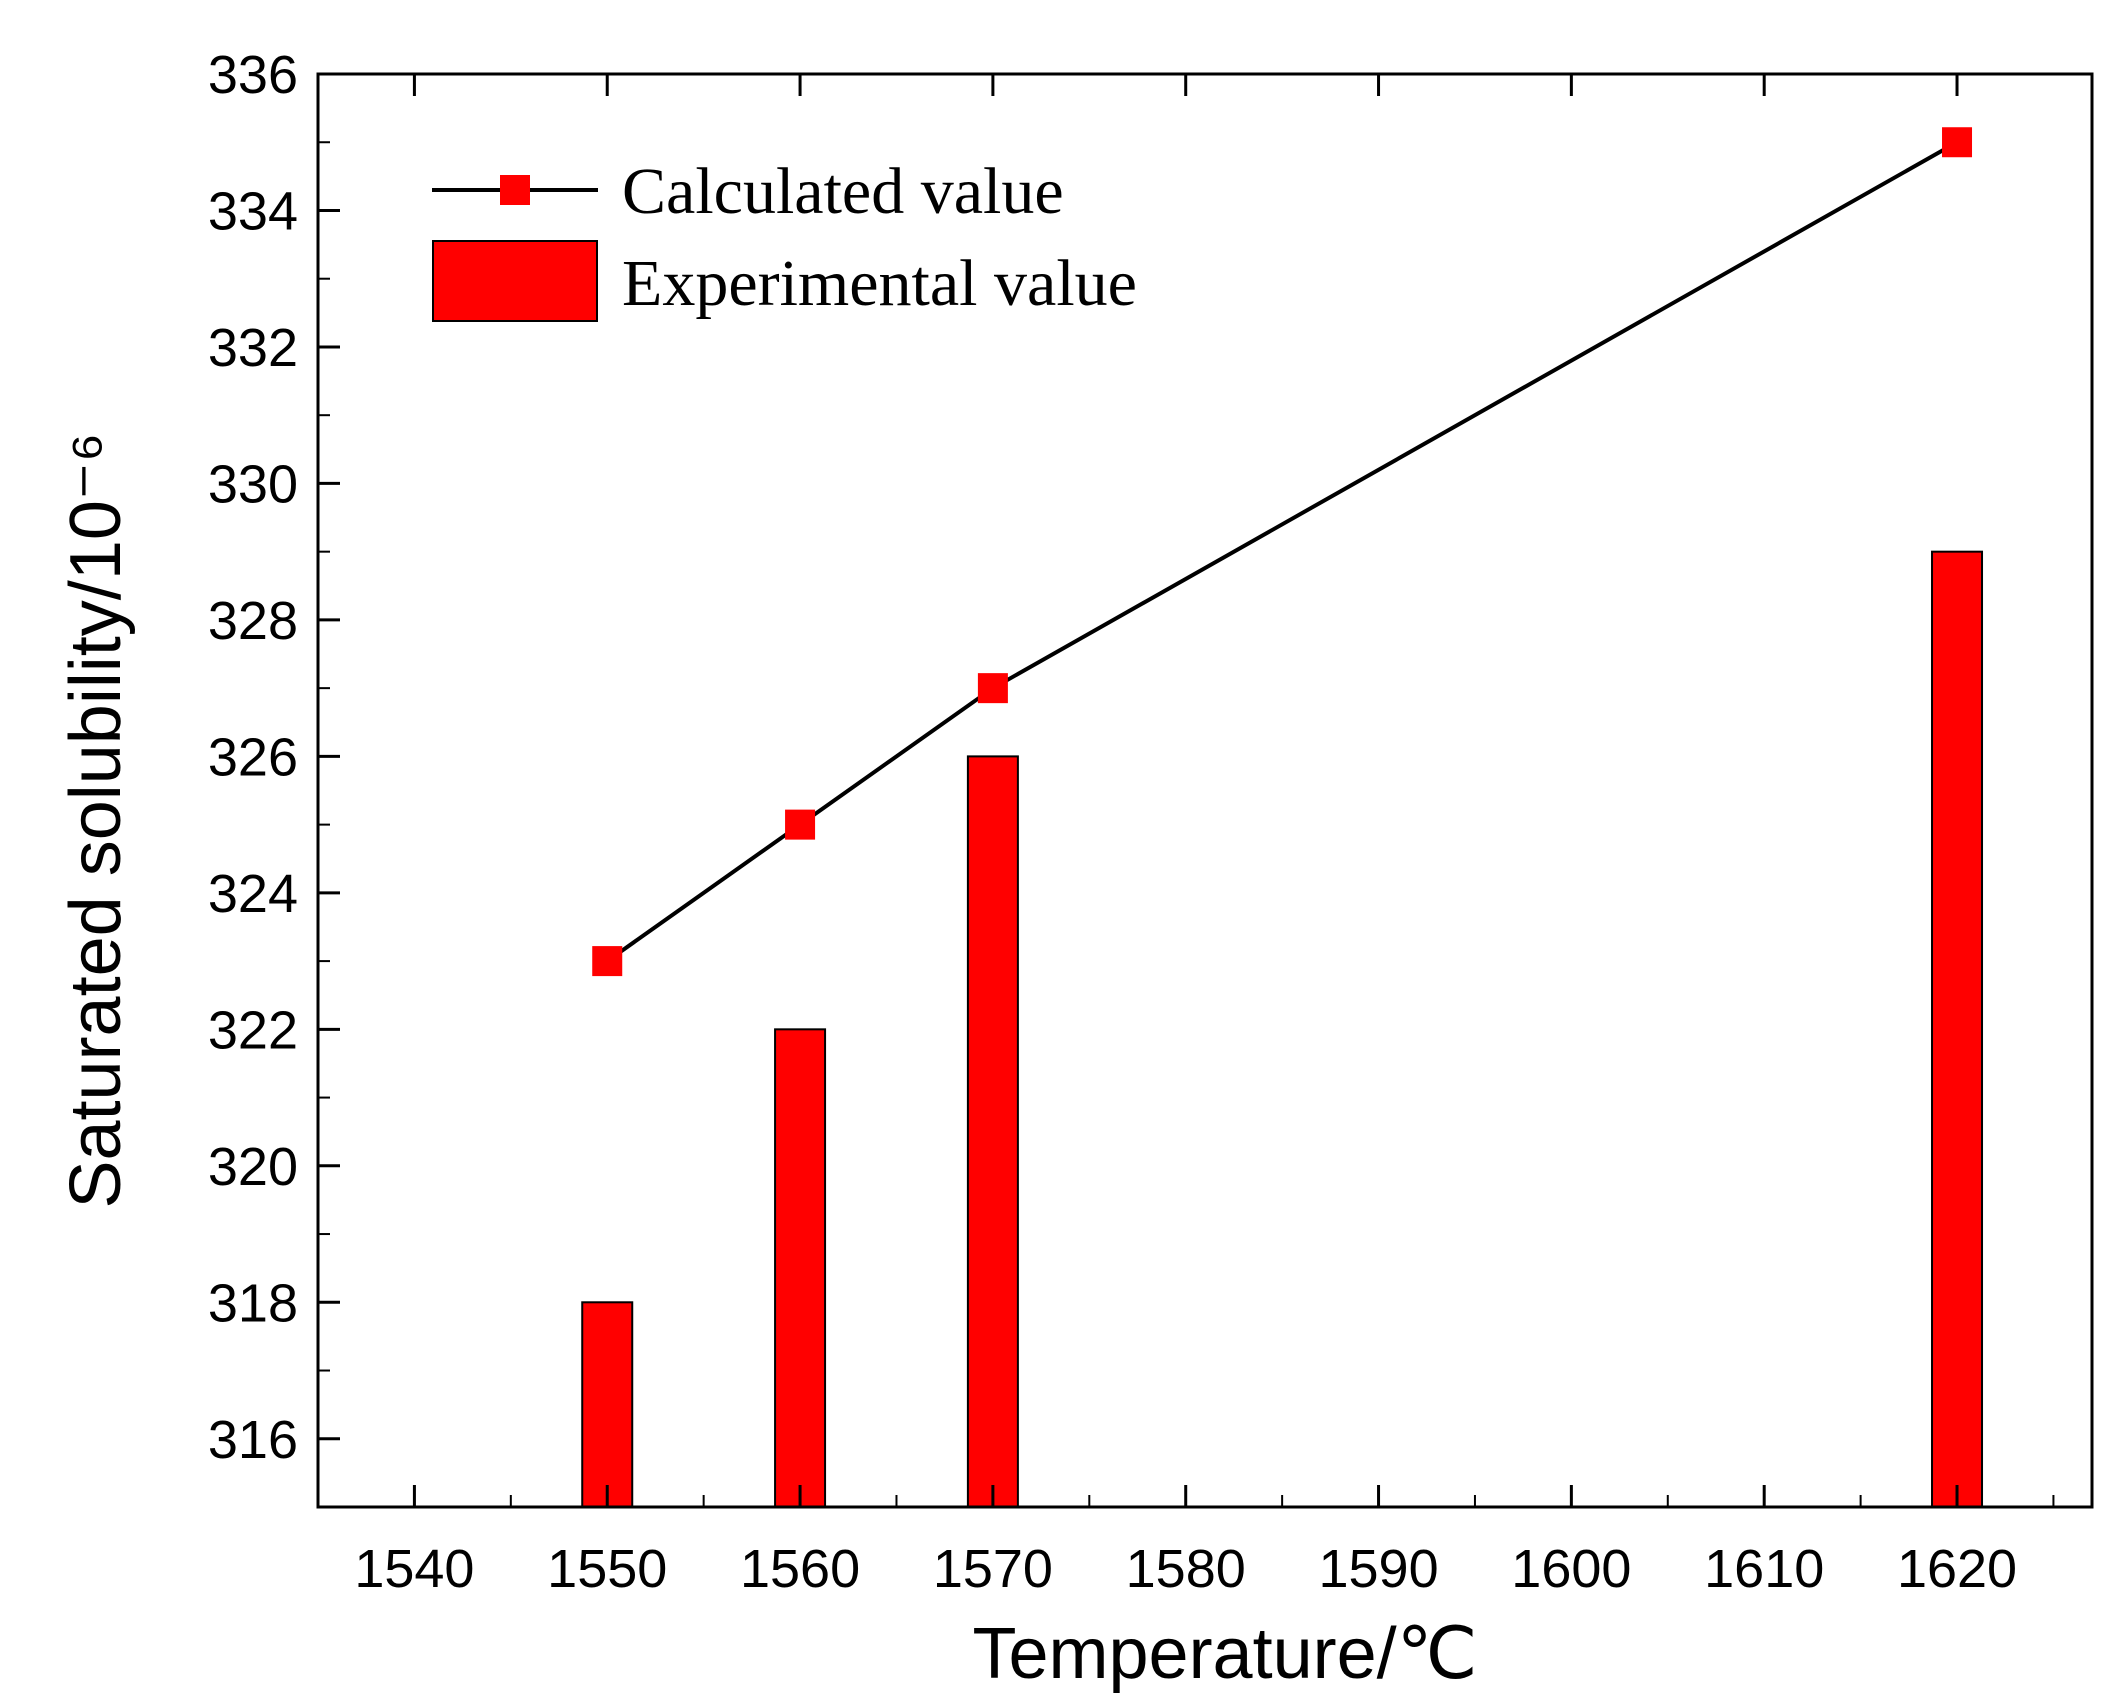 This screenshot has width=2120, height=1696. What do you see at coordinates (253, 484) in the screenshot?
I see `y-tick-label-330: 330` at bounding box center [253, 484].